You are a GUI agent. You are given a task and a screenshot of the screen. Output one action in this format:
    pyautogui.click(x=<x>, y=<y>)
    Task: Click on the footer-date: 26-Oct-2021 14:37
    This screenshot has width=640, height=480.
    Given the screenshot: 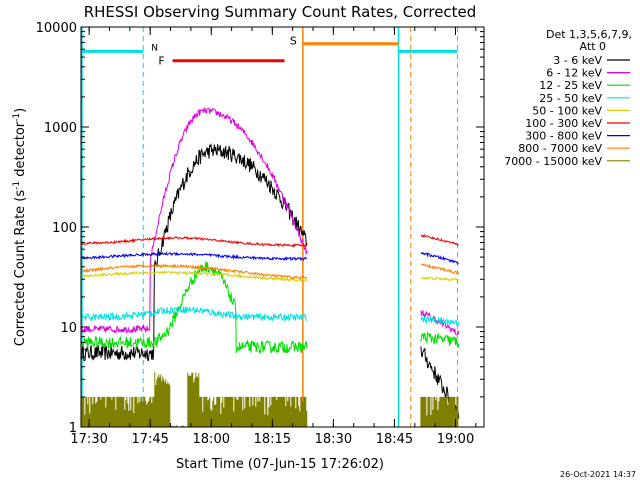 What is the action you would take?
    pyautogui.click(x=598, y=474)
    